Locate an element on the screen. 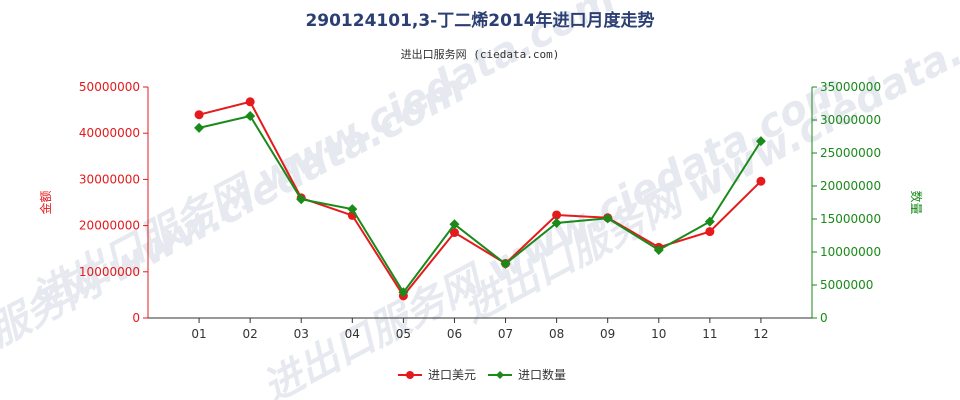  x-tick-label: 10 is located at coordinates (658, 334).